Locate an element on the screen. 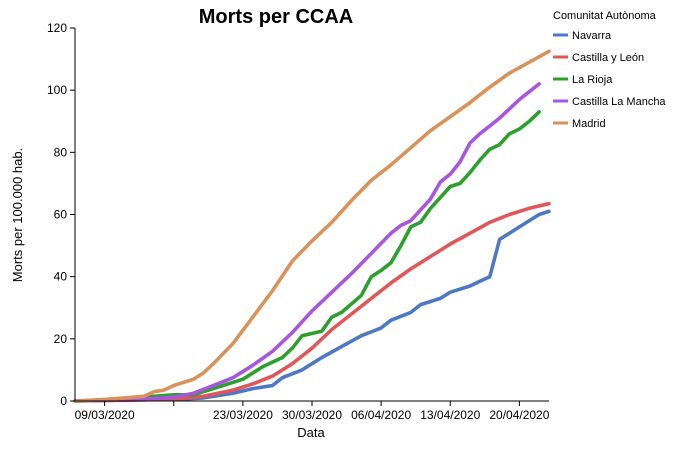 This screenshot has width=685, height=463. chart-title: Morts per CCAA is located at coordinates (276, 17).